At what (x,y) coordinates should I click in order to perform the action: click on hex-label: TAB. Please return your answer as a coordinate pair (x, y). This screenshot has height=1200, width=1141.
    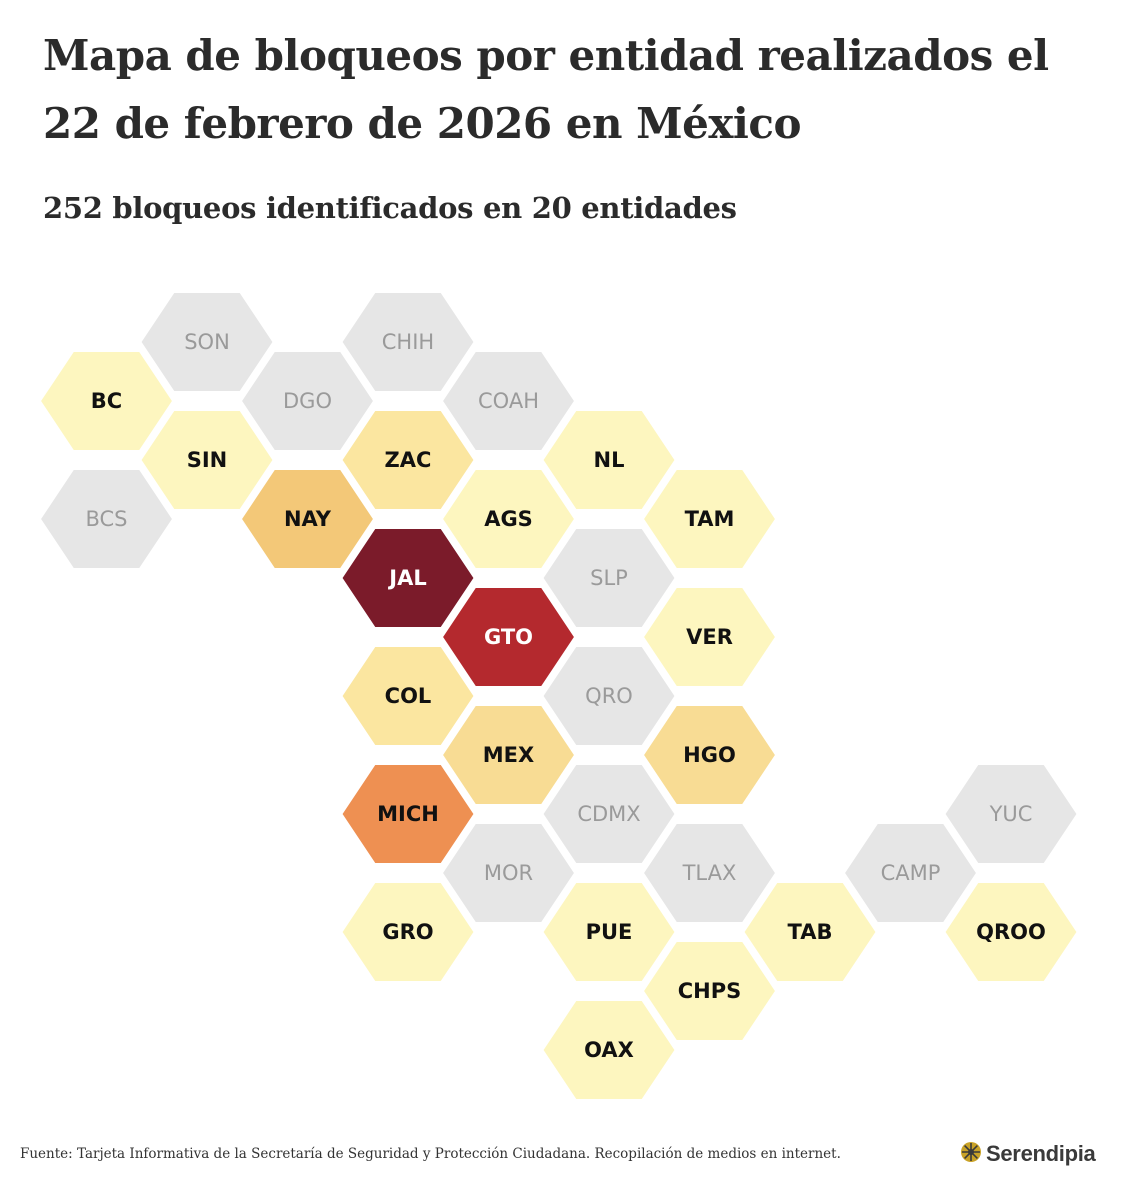
    Looking at the image, I should click on (810, 932).